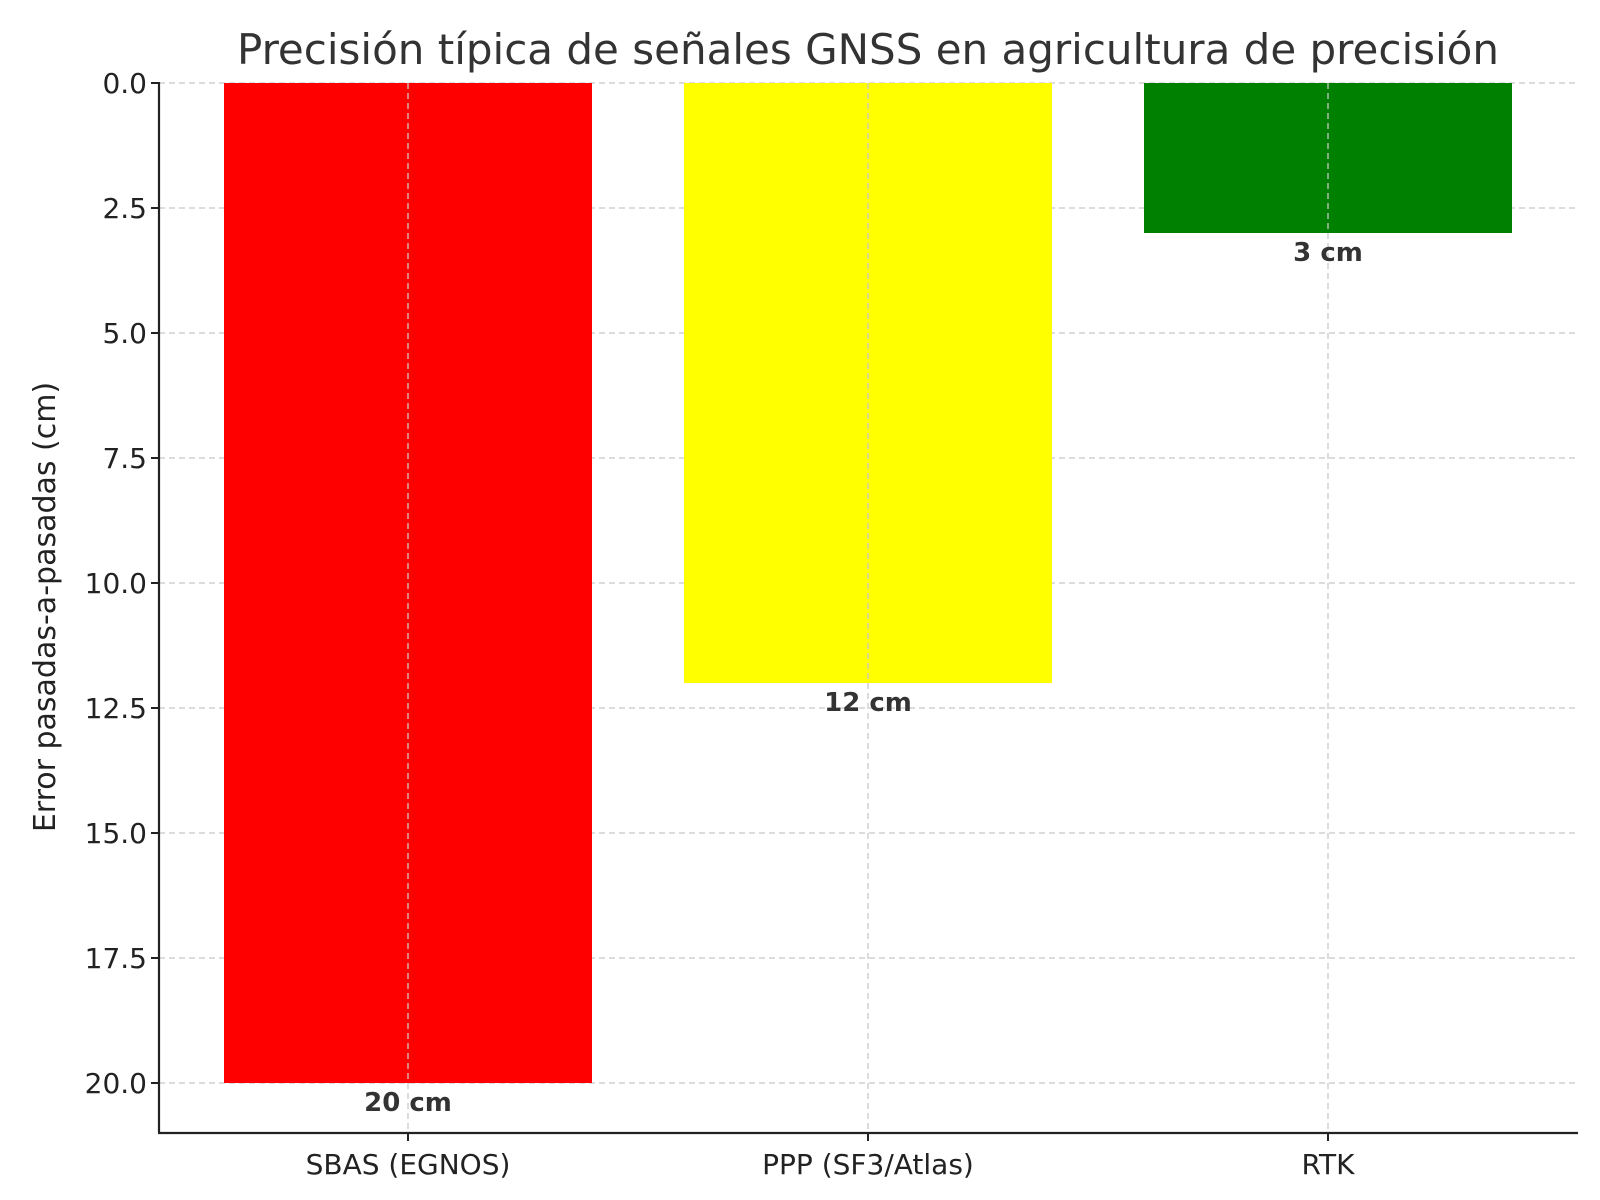  I want to click on x-tick-label: RTK, so click(1329, 1164).